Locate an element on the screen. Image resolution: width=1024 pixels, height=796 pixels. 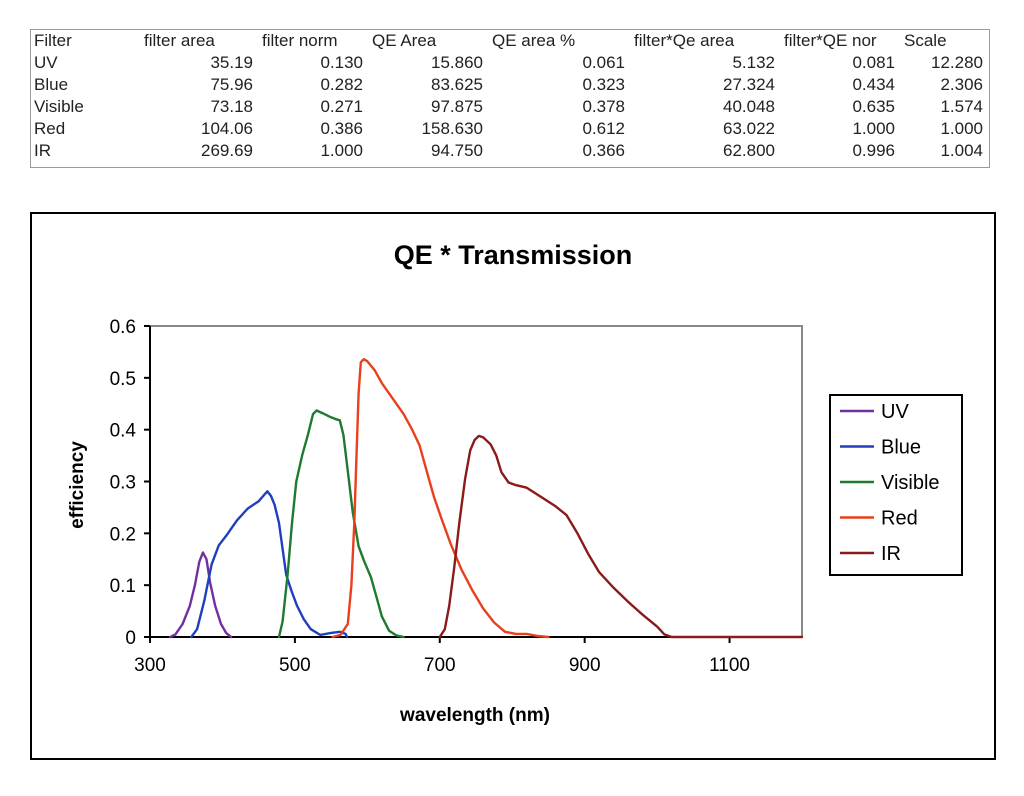
y-tick-label: 0.5 is located at coordinates (123, 379).